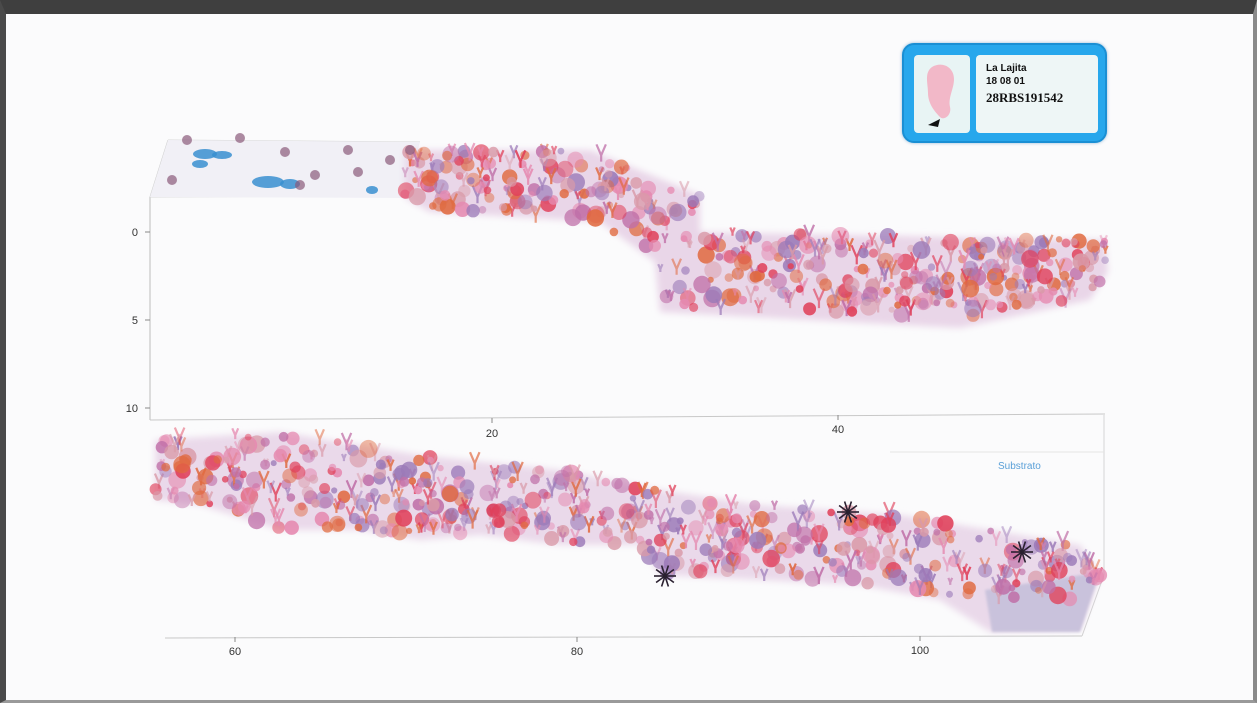  I want to click on y-tick-label-5: 5, so click(135, 321).